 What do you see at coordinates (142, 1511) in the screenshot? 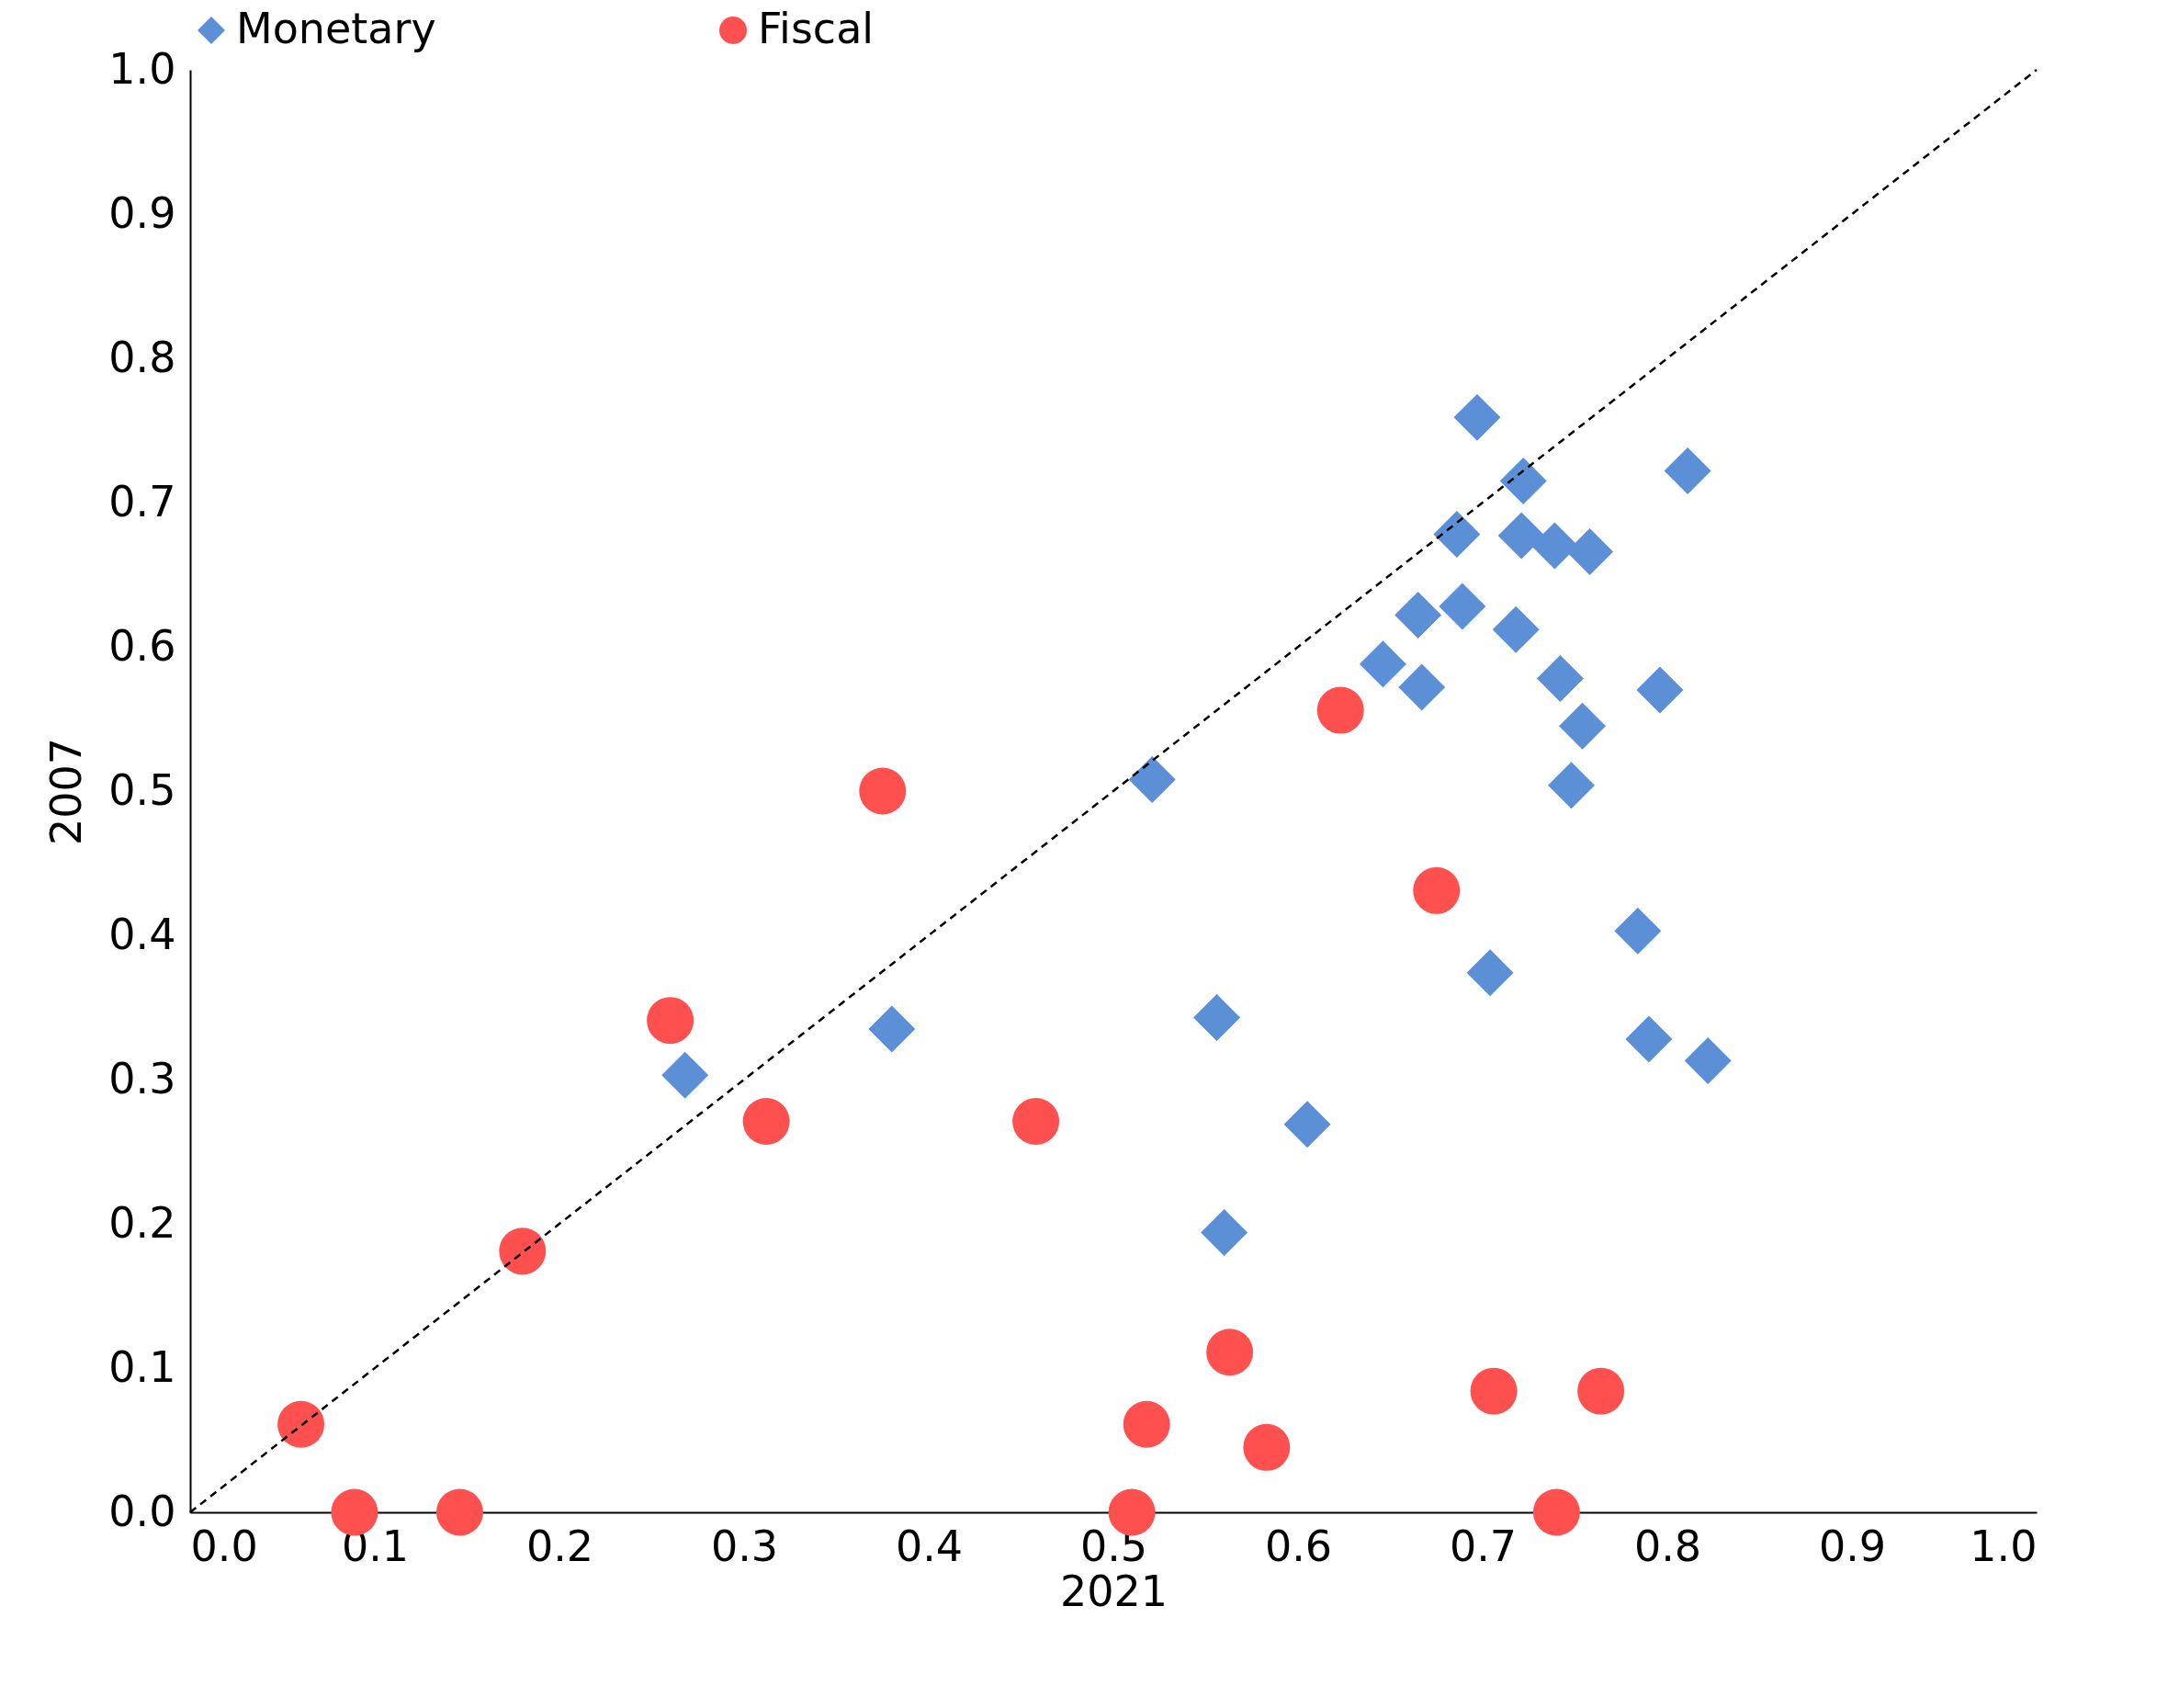
I see `y-tick-label: 0.0` at bounding box center [142, 1511].